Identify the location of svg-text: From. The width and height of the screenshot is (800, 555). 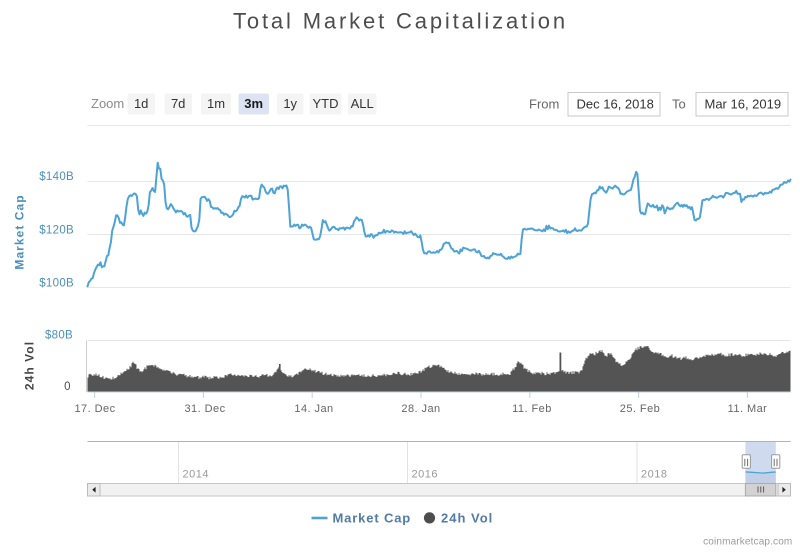
(544, 104).